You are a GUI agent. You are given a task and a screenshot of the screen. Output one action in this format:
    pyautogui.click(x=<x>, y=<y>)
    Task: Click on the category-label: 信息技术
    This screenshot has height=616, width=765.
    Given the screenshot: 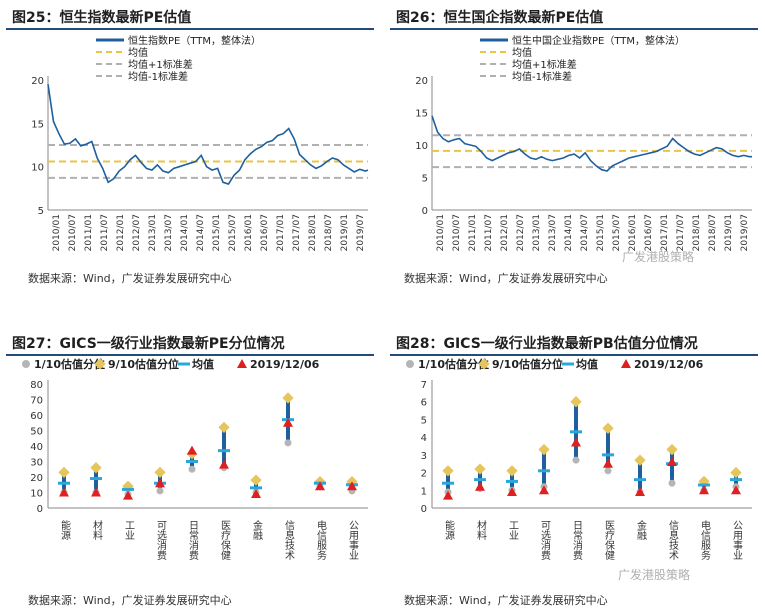 What is the action you would take?
    pyautogui.click(x=289, y=540)
    